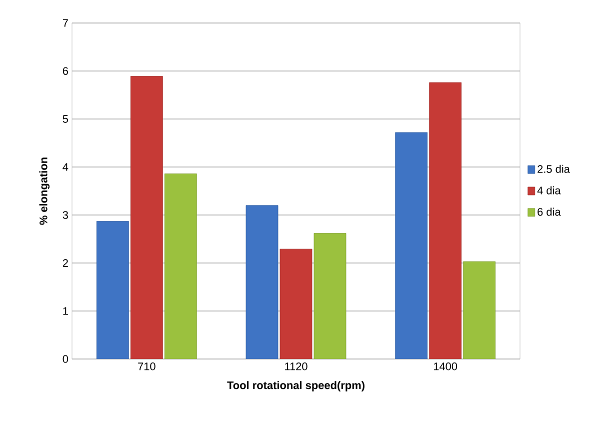  What do you see at coordinates (65, 23) in the screenshot?
I see `y-tick-label: 7` at bounding box center [65, 23].